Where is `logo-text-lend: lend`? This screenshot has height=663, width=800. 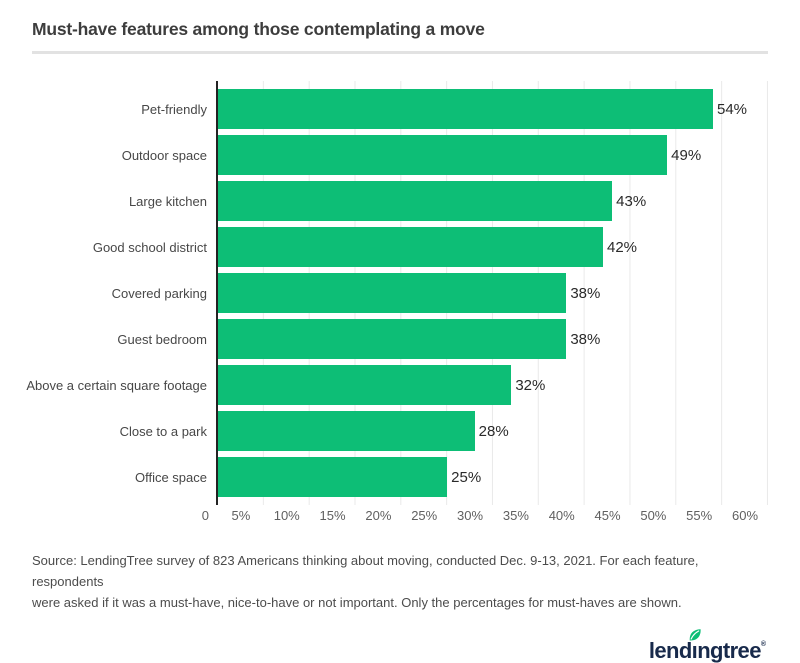
logo-text-lend: lend is located at coordinates (670, 650).